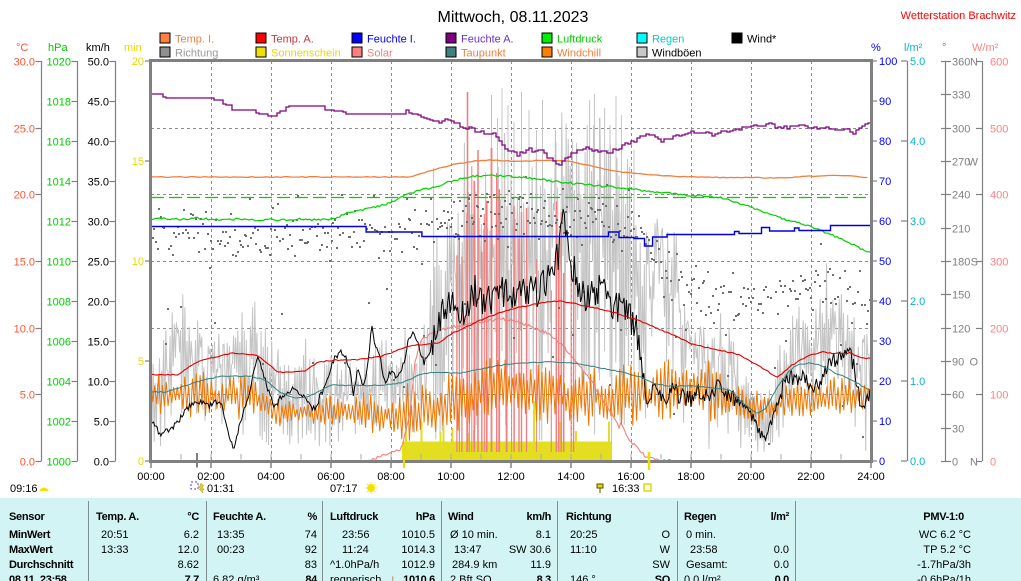 This screenshot has width=1021, height=581. I want to click on svg-text: 13:35, so click(231, 535).